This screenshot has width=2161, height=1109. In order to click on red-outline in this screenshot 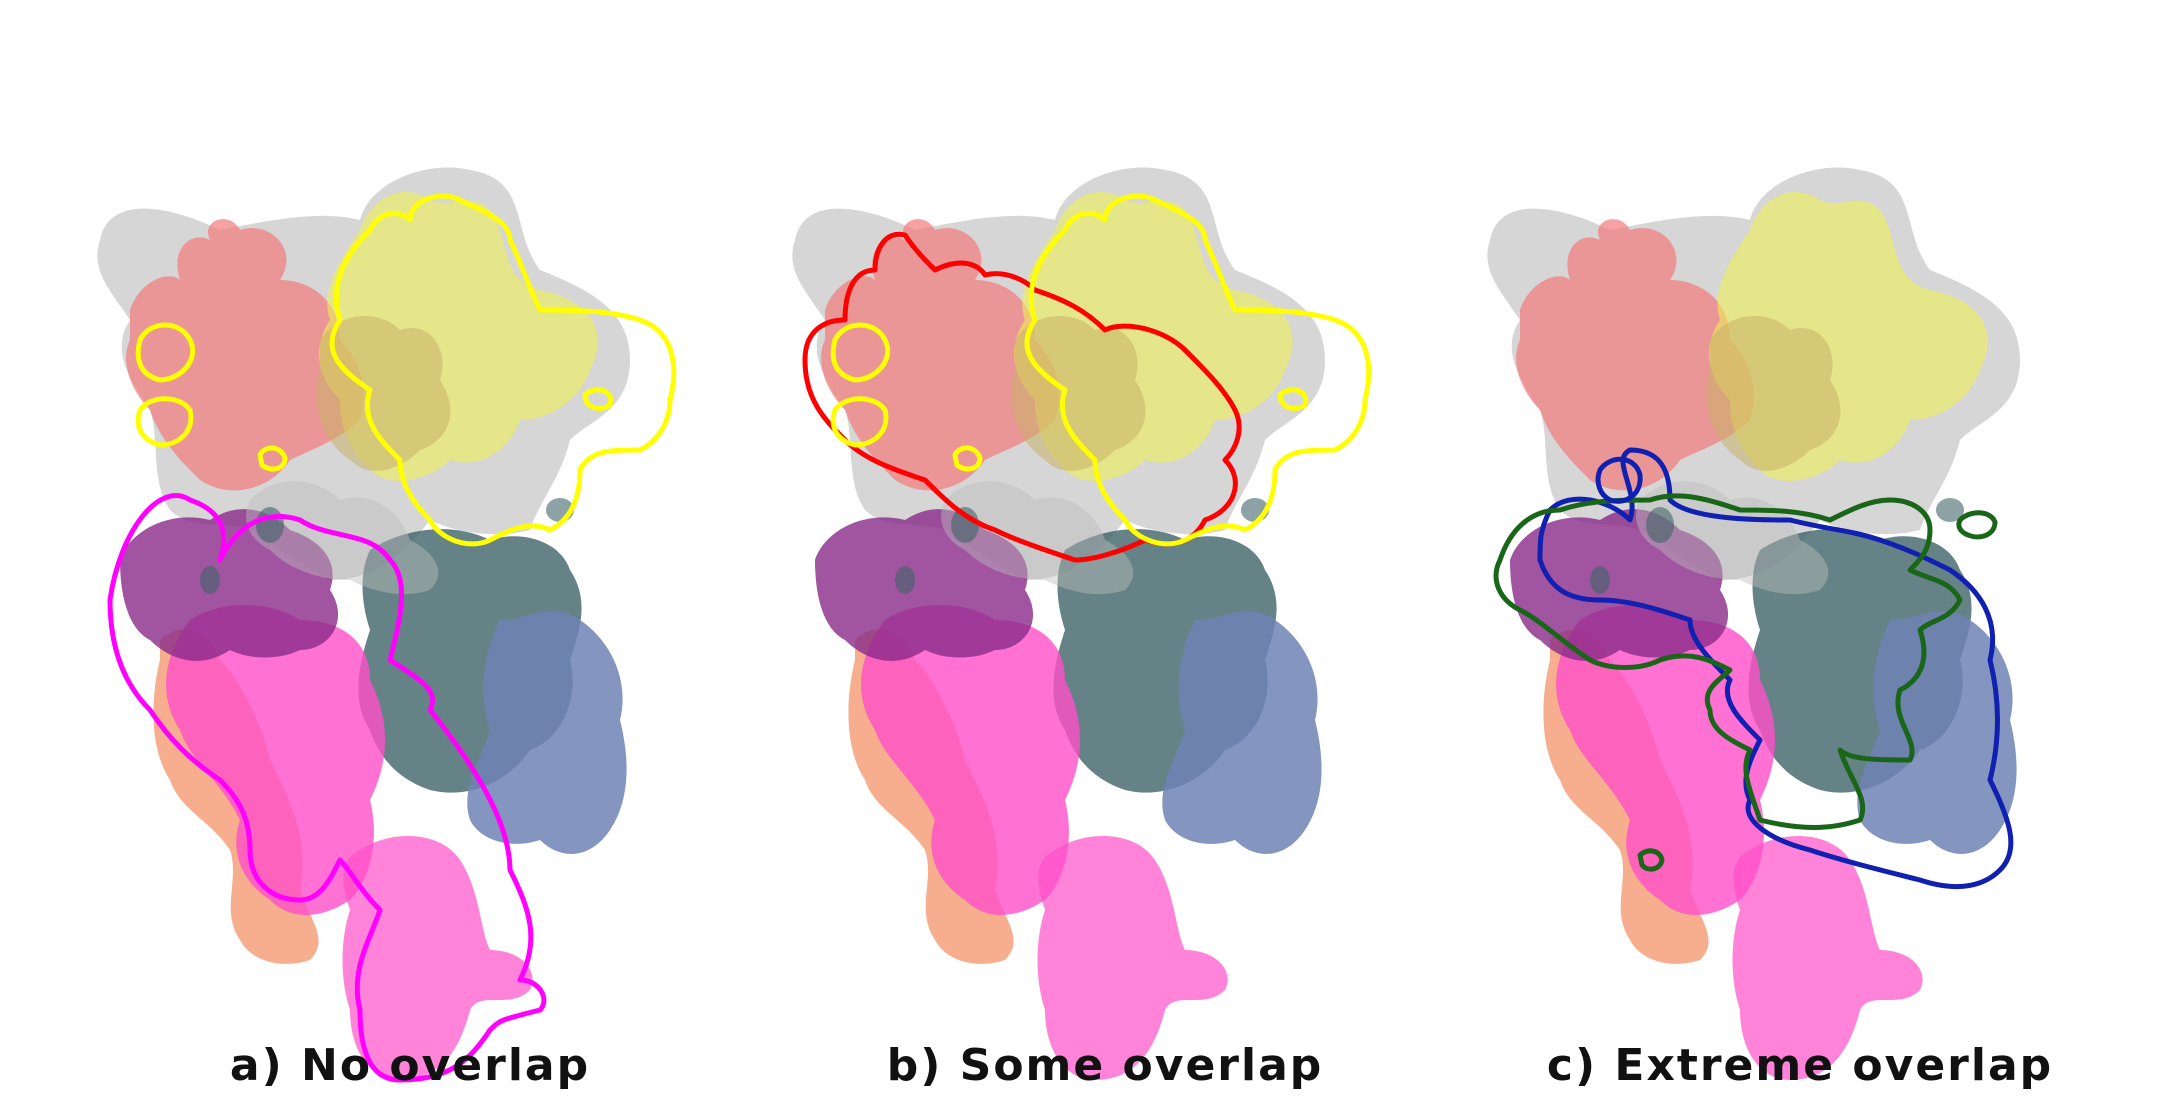, I will do `click(1022, 397)`.